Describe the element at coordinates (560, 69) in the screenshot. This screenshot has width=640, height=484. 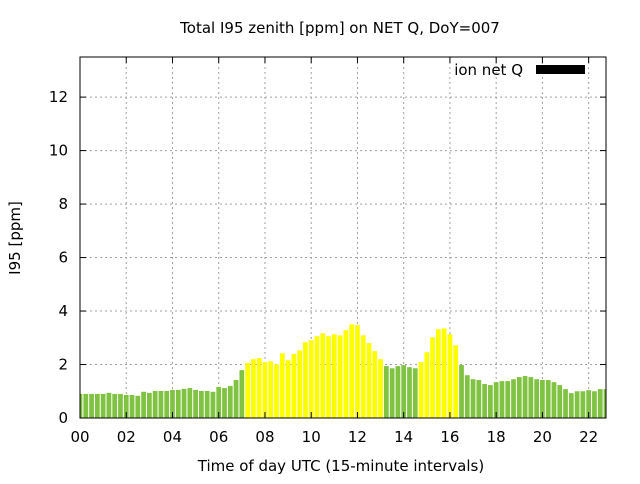
I see `legend-swatch` at that location.